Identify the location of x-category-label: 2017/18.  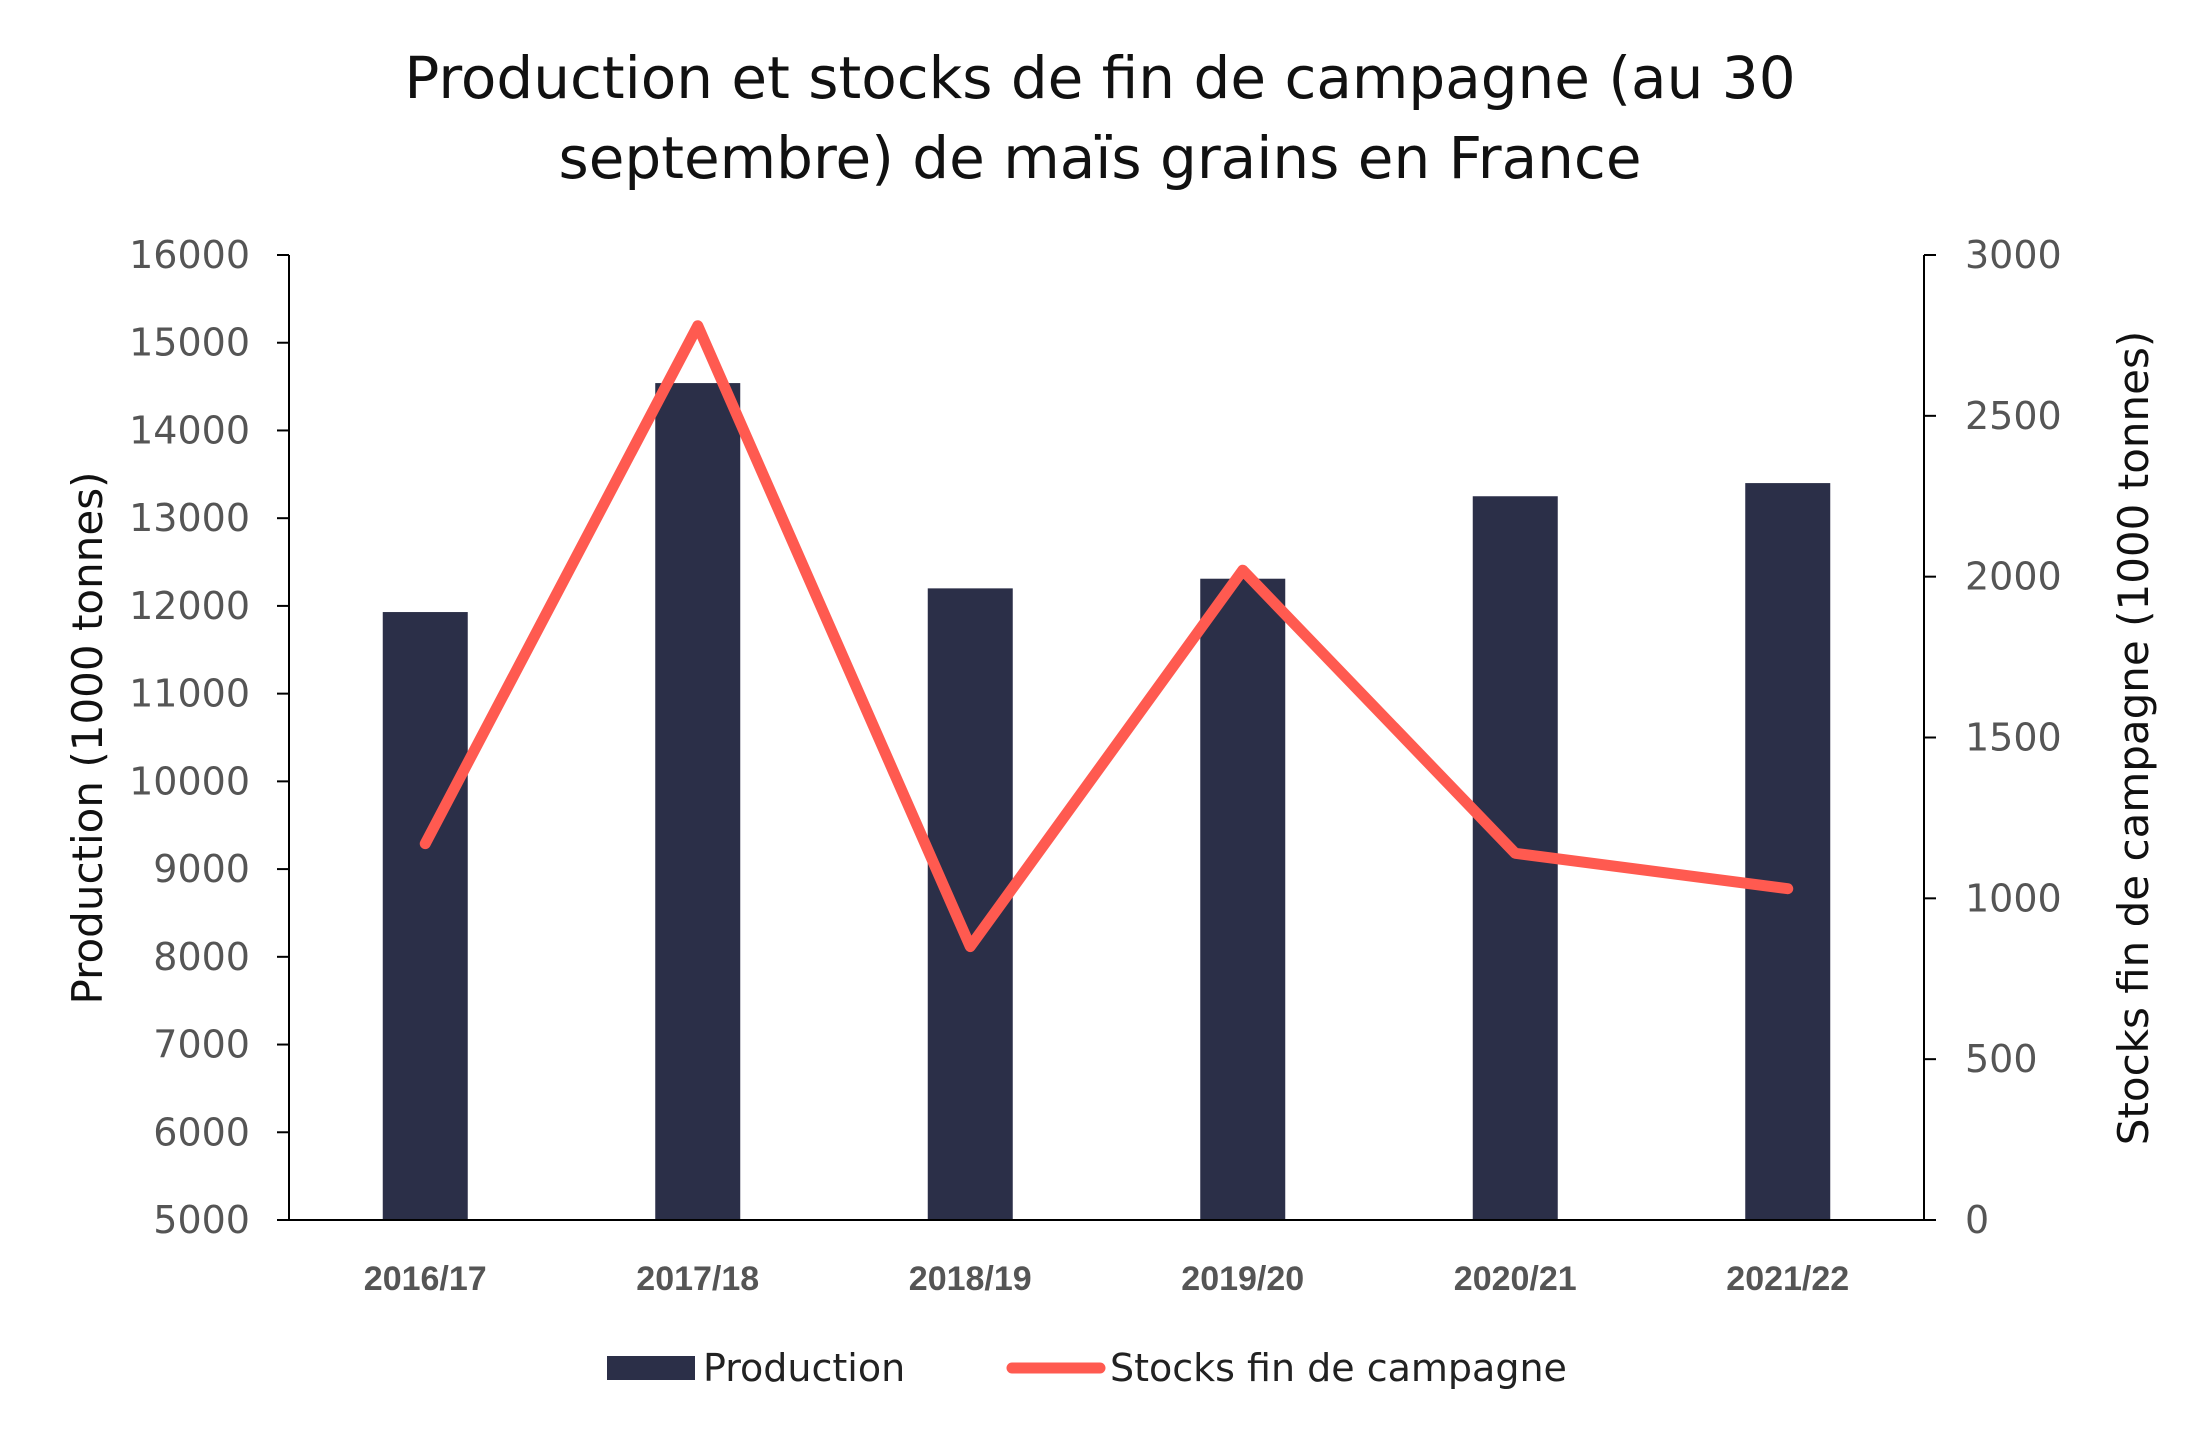
(697, 1279).